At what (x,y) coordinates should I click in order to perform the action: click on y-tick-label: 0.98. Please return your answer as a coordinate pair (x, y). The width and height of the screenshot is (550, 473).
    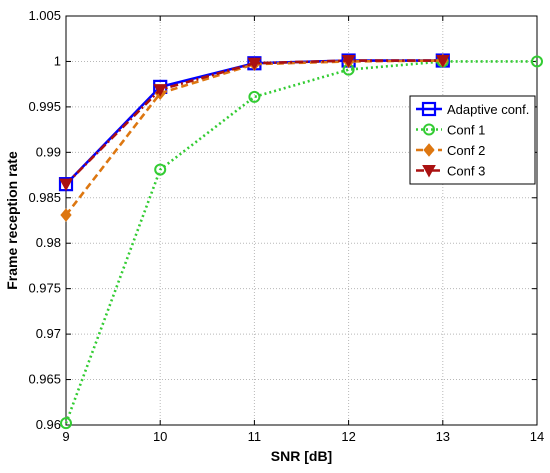
    Looking at the image, I should click on (48, 242).